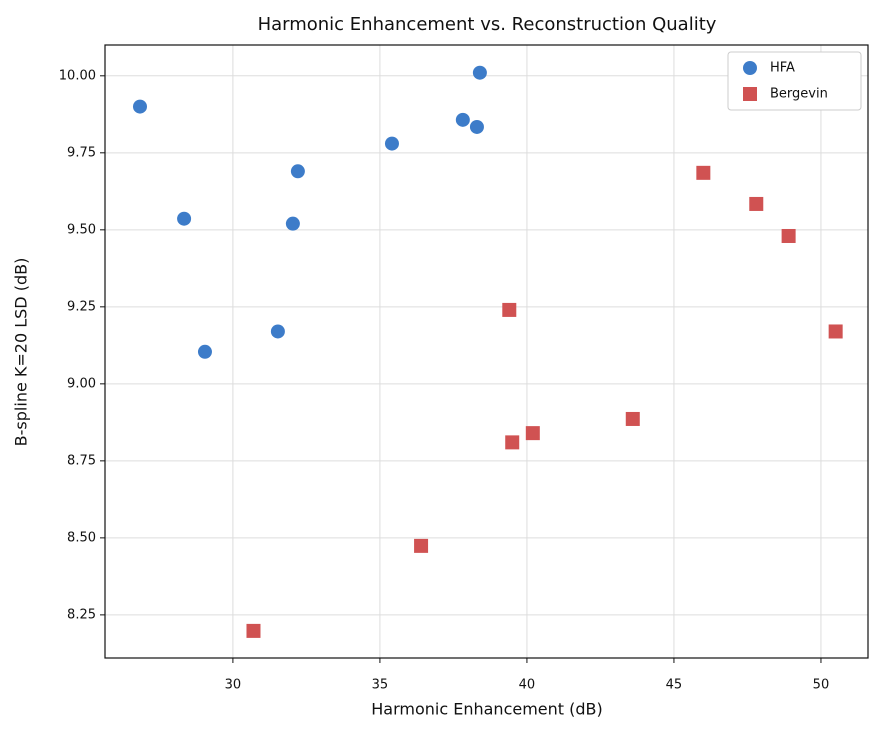 This screenshot has width=885, height=735. What do you see at coordinates (81, 614) in the screenshot?
I see `y-tick-label: 8.25` at bounding box center [81, 614].